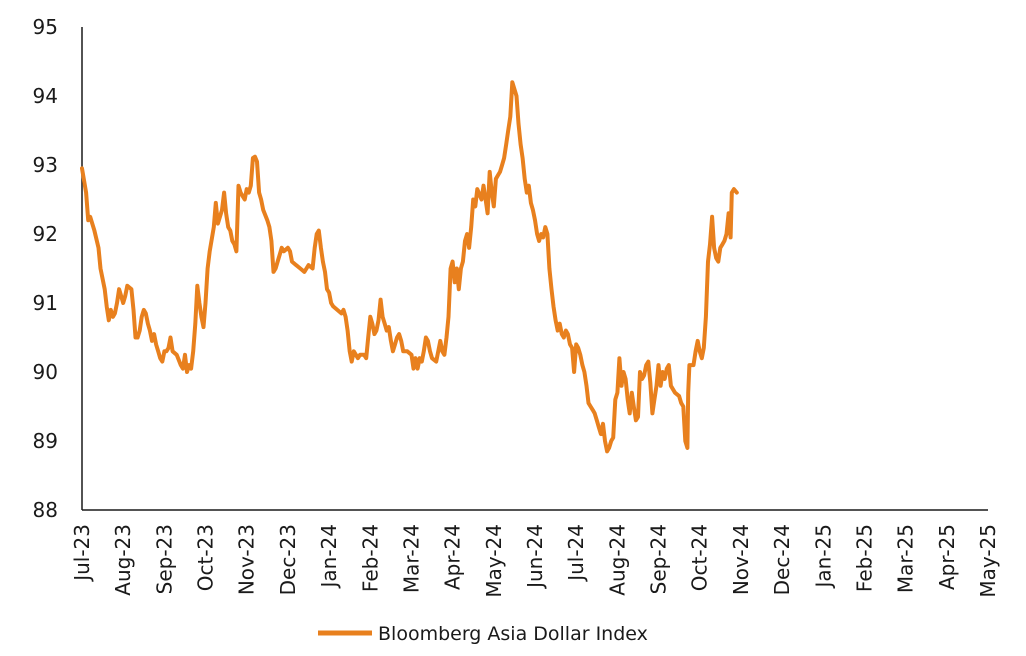 The height and width of the screenshot is (656, 1026). Describe the element at coordinates (494, 561) in the screenshot. I see `x-tick-label: May-24` at that location.